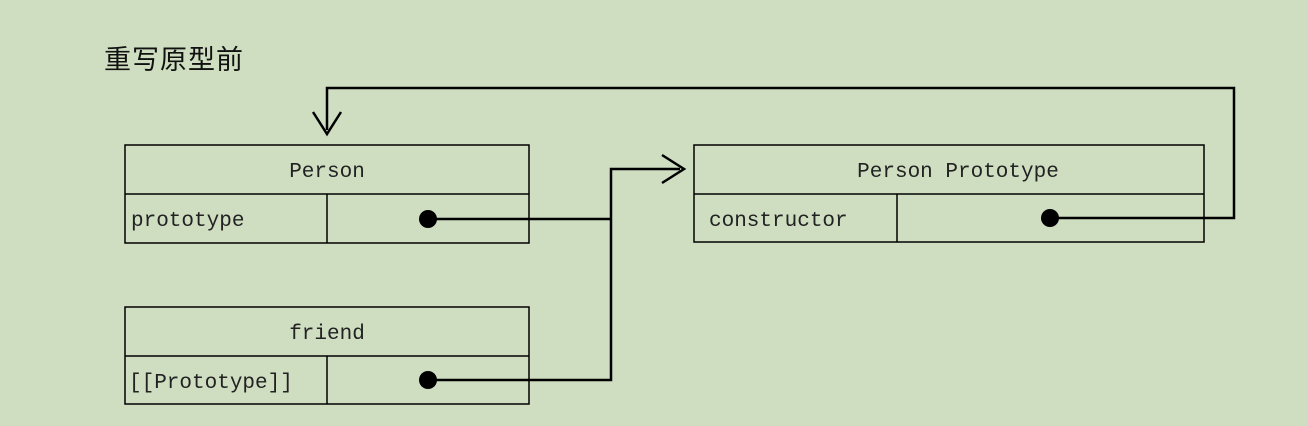 This screenshot has width=1307, height=426. I want to click on prototype-field-label: constructor, so click(778, 221).